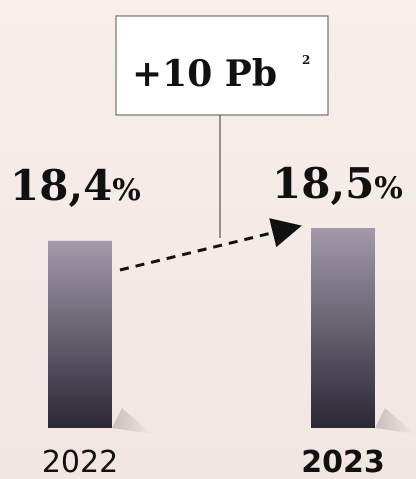 The height and width of the screenshot is (479, 416). Describe the element at coordinates (306, 60) in the screenshot. I see `callout-superscript: 2` at that location.